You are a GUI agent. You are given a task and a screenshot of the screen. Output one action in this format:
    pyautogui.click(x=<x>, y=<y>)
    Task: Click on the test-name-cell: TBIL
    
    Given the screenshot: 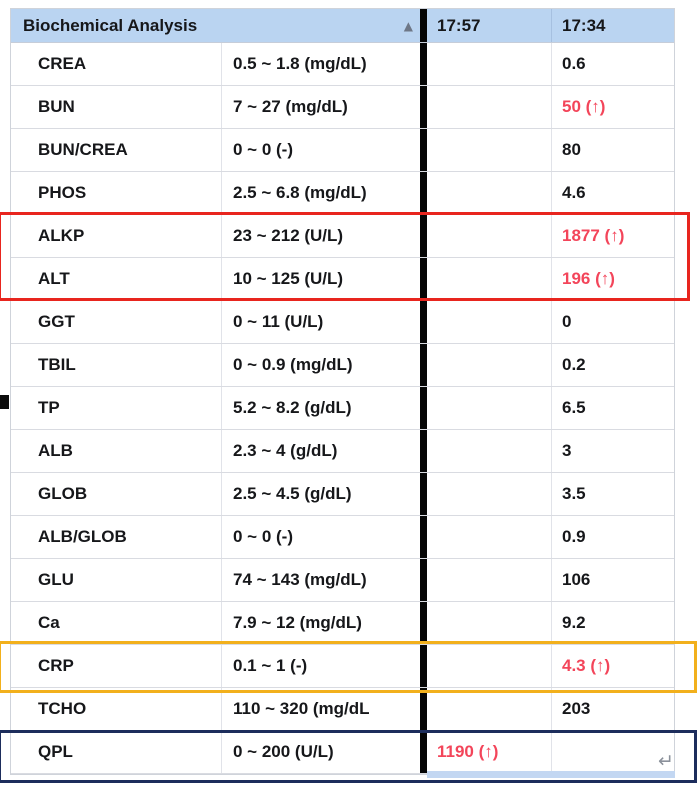 What is the action you would take?
    pyautogui.click(x=116, y=365)
    